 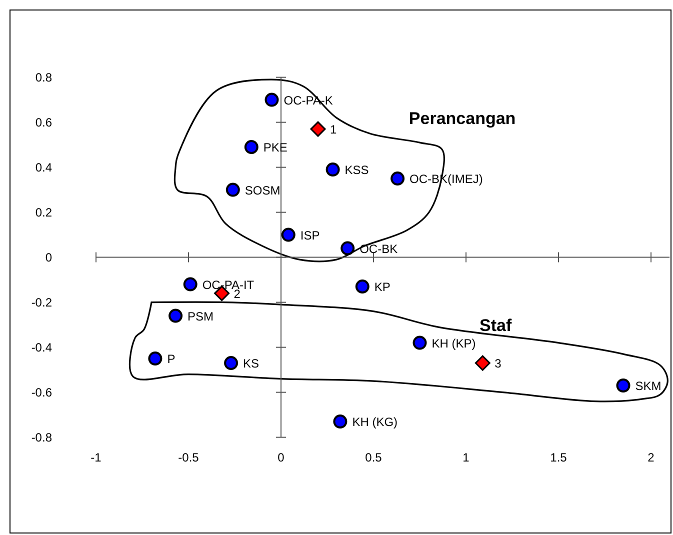 I want to click on annotation: PSM, so click(x=201, y=316).